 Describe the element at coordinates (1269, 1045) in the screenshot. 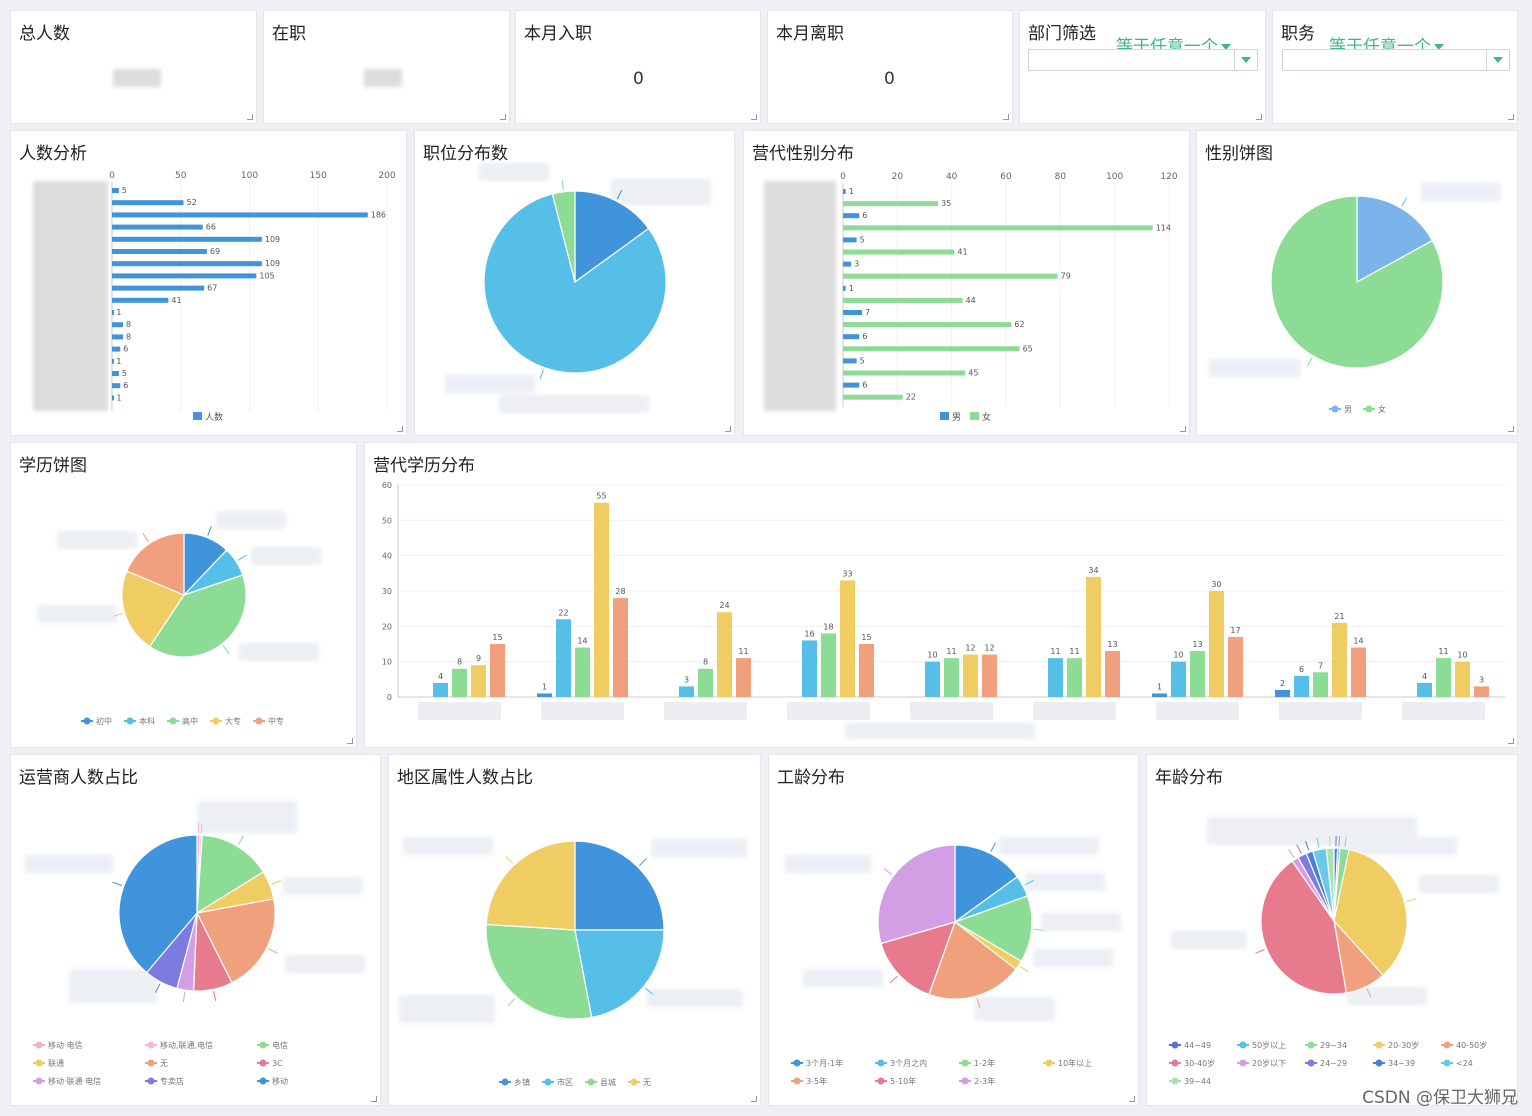

I see `legend-label: 50岁以上` at that location.